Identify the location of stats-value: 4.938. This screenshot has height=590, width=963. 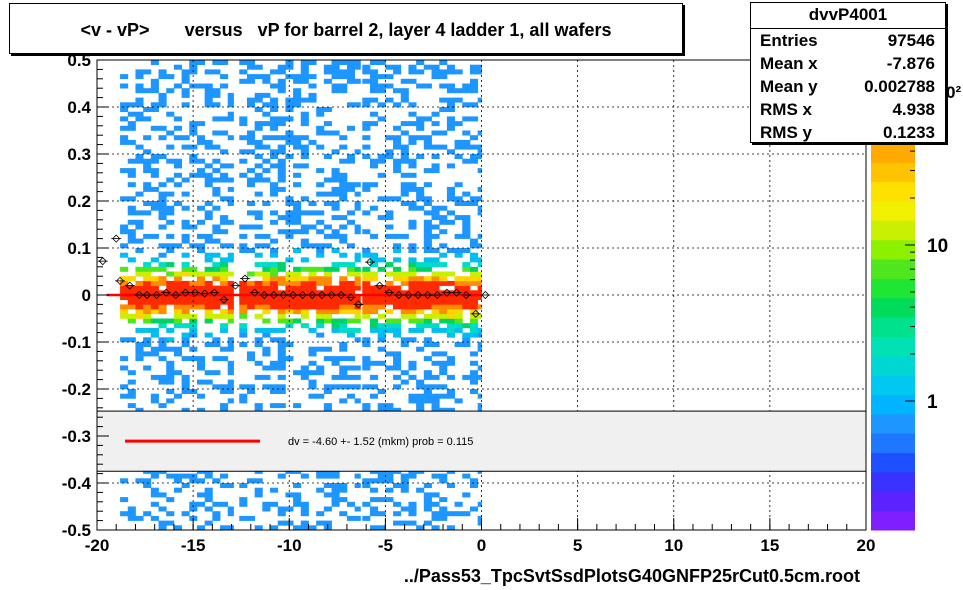
(913, 109).